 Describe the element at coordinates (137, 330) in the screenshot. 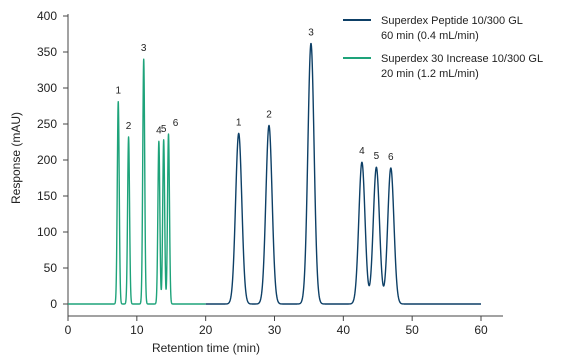

I see `x-tick-label: 10` at that location.